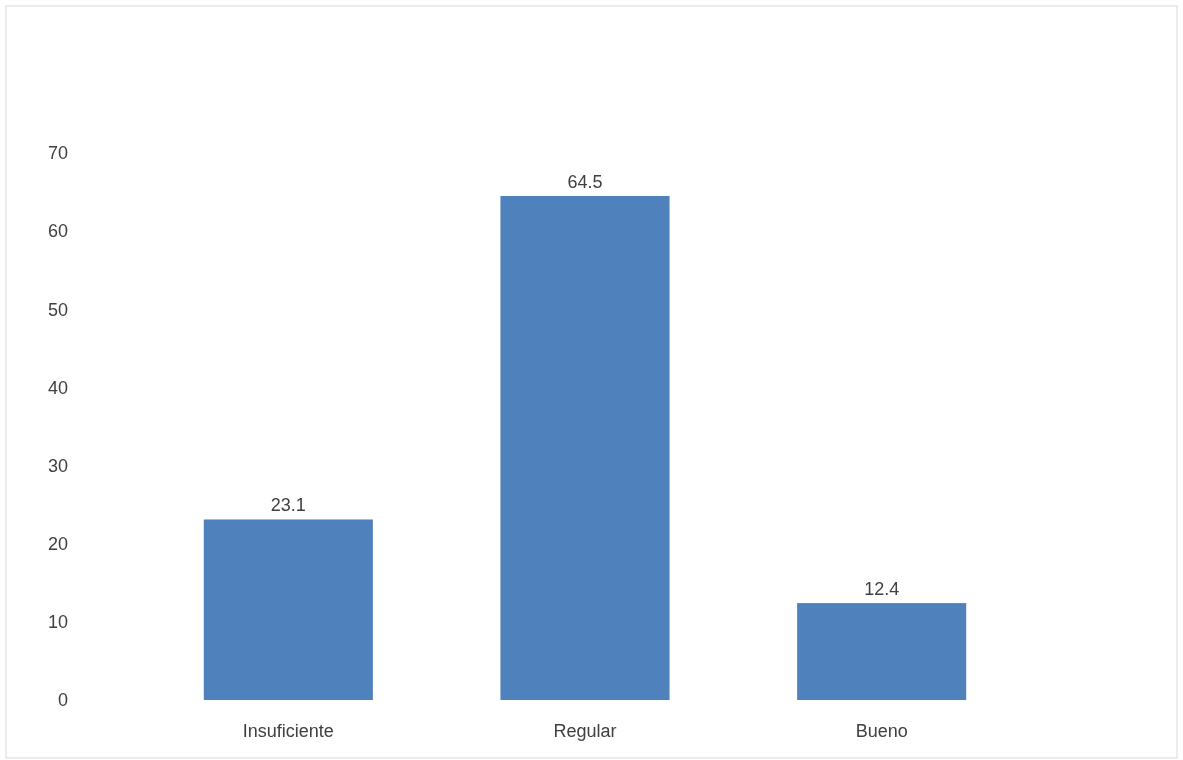  What do you see at coordinates (585, 181) in the screenshot?
I see `data-label: 64.5` at bounding box center [585, 181].